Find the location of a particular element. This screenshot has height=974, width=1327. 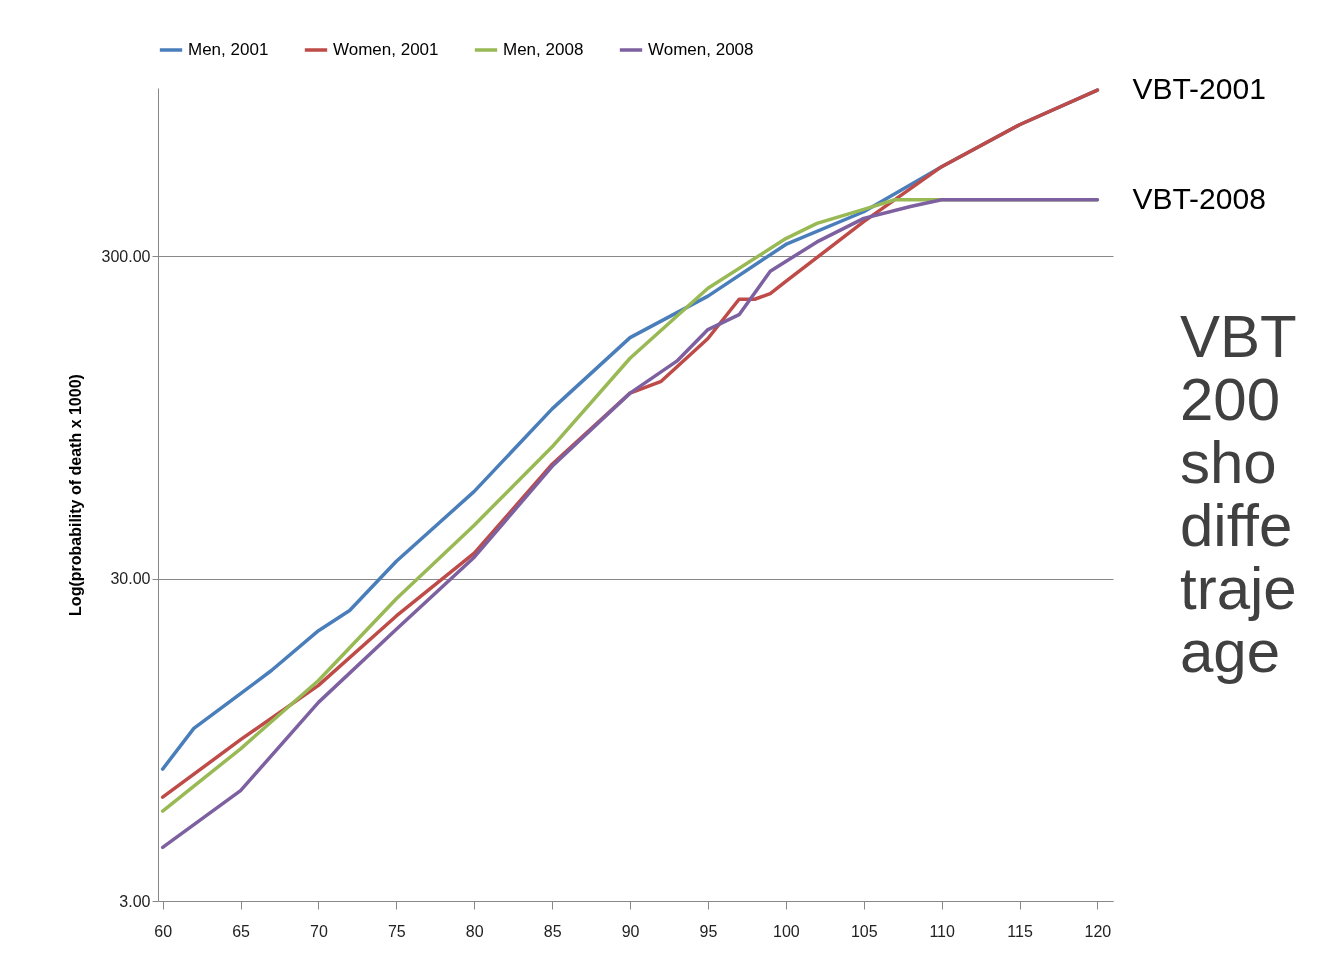

x-tick-label: 100 is located at coordinates (786, 931).